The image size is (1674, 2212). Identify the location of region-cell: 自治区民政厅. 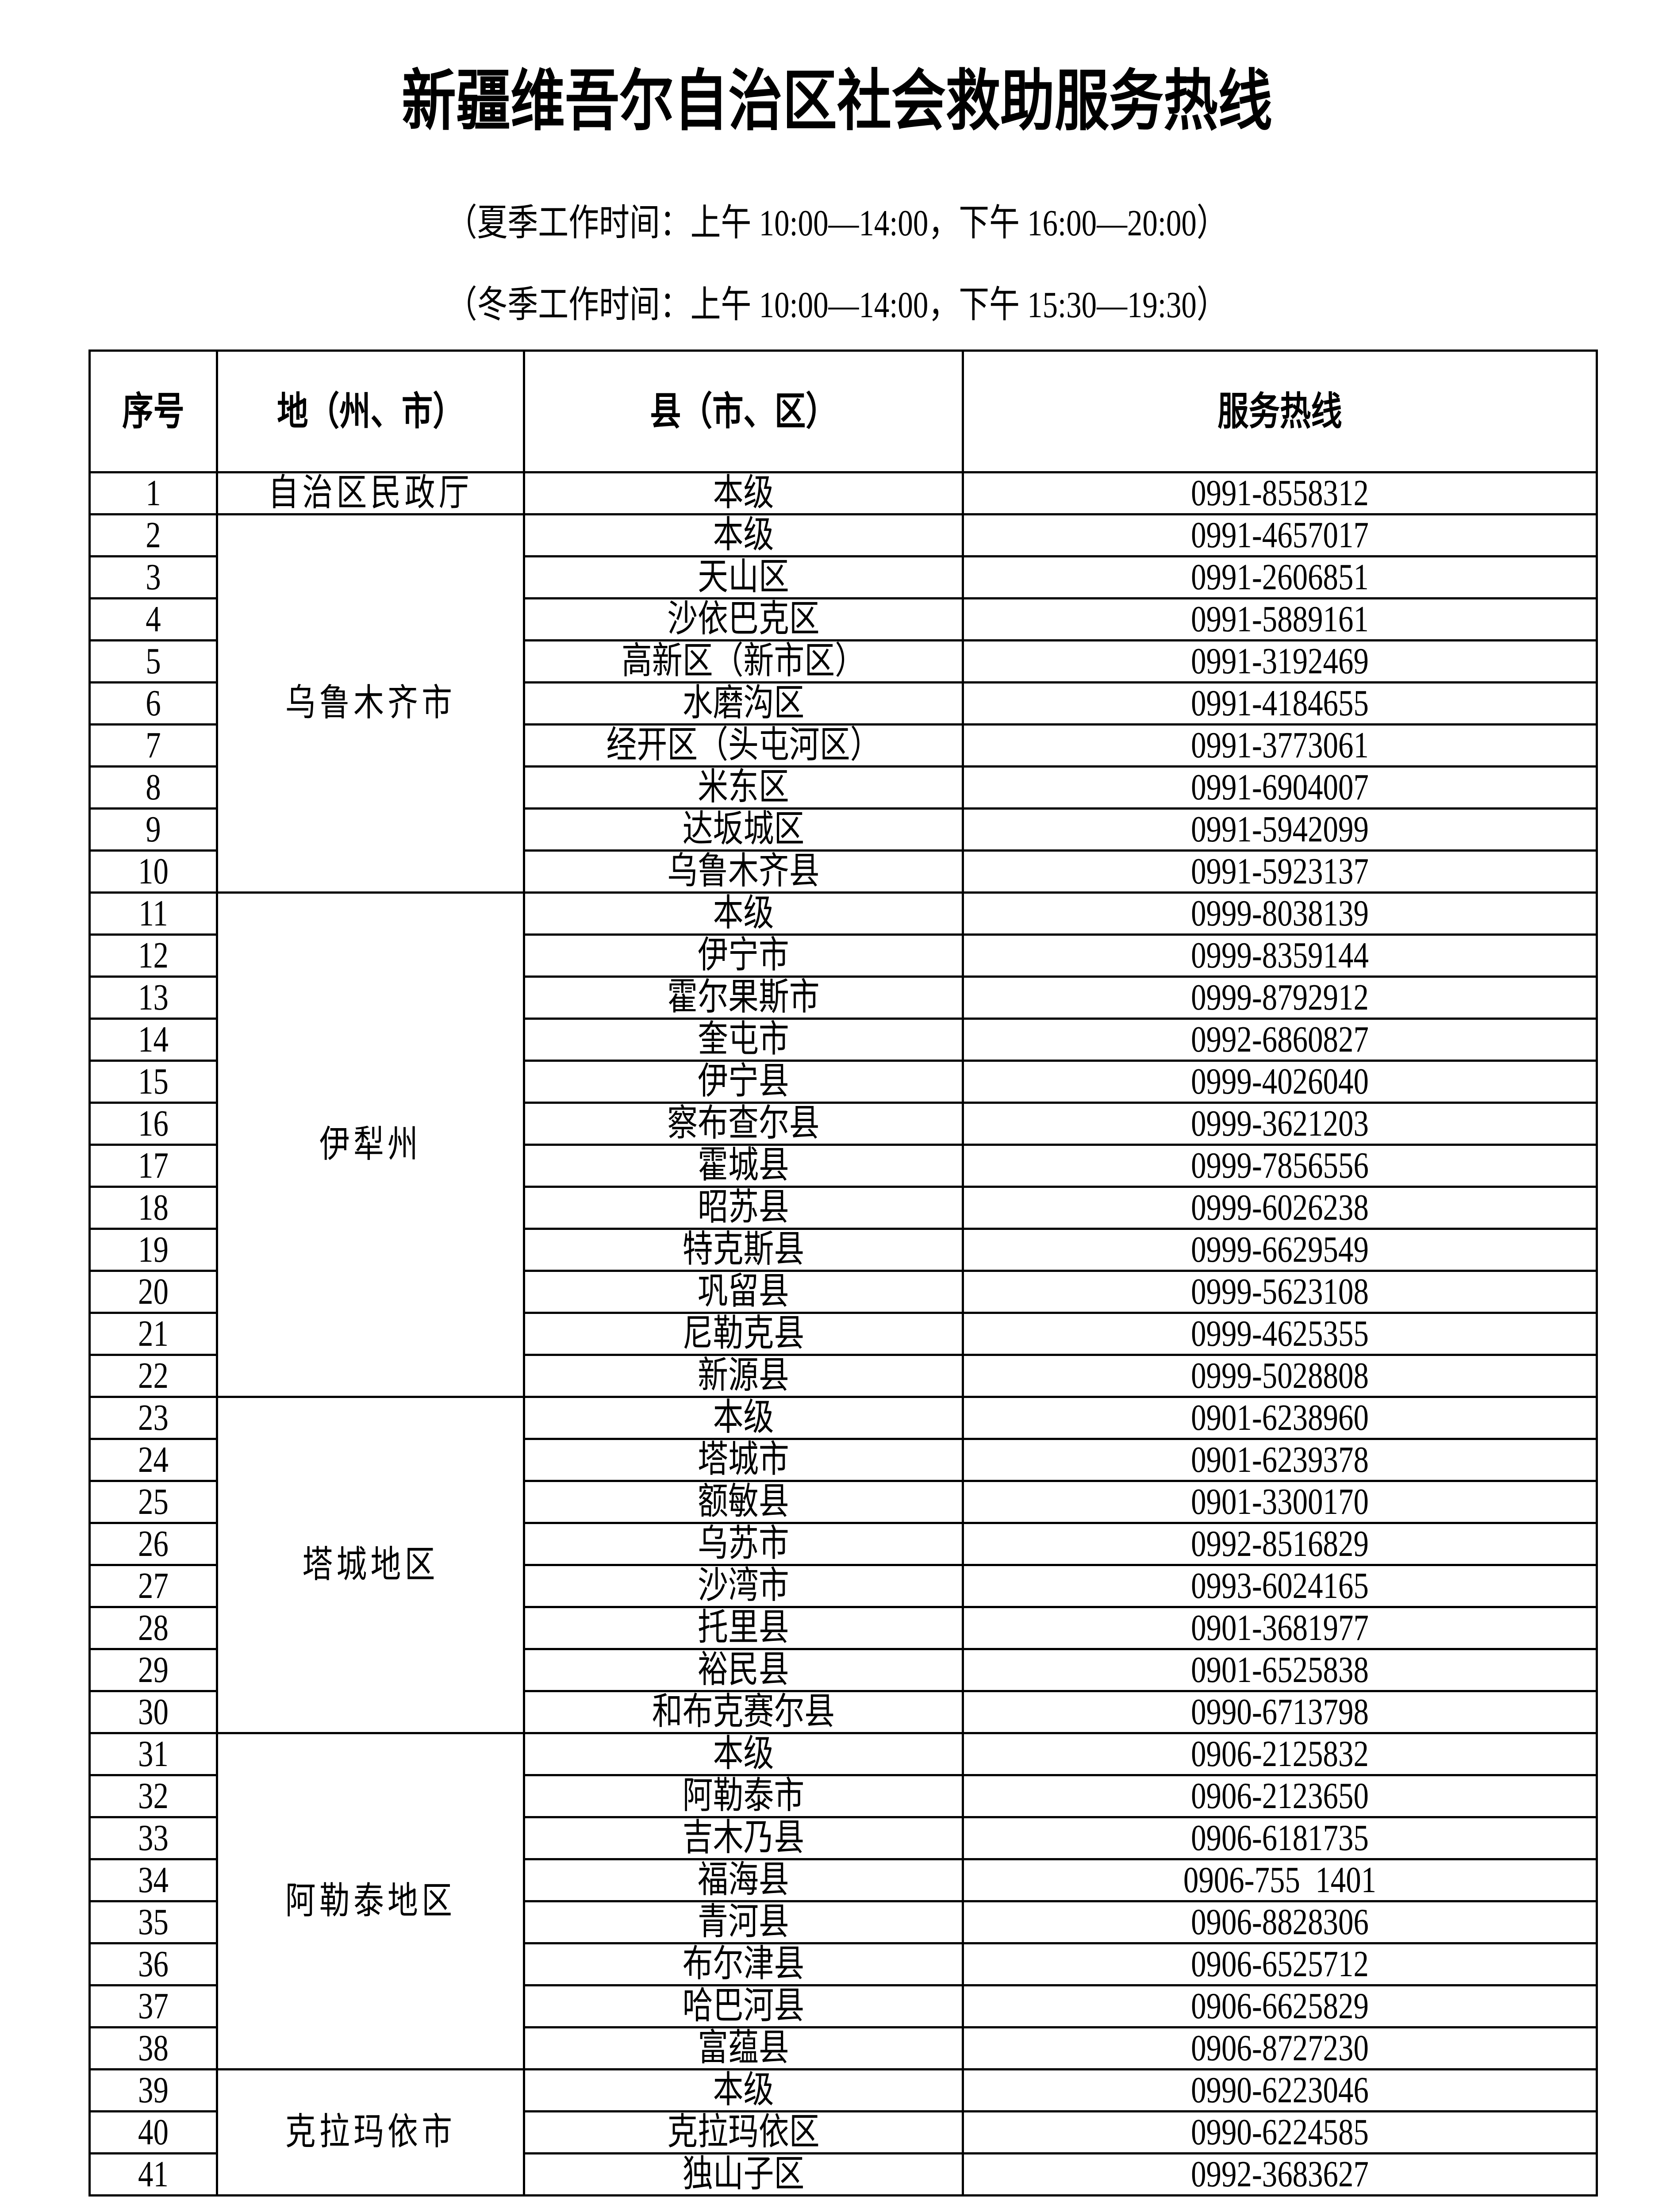
(370, 493).